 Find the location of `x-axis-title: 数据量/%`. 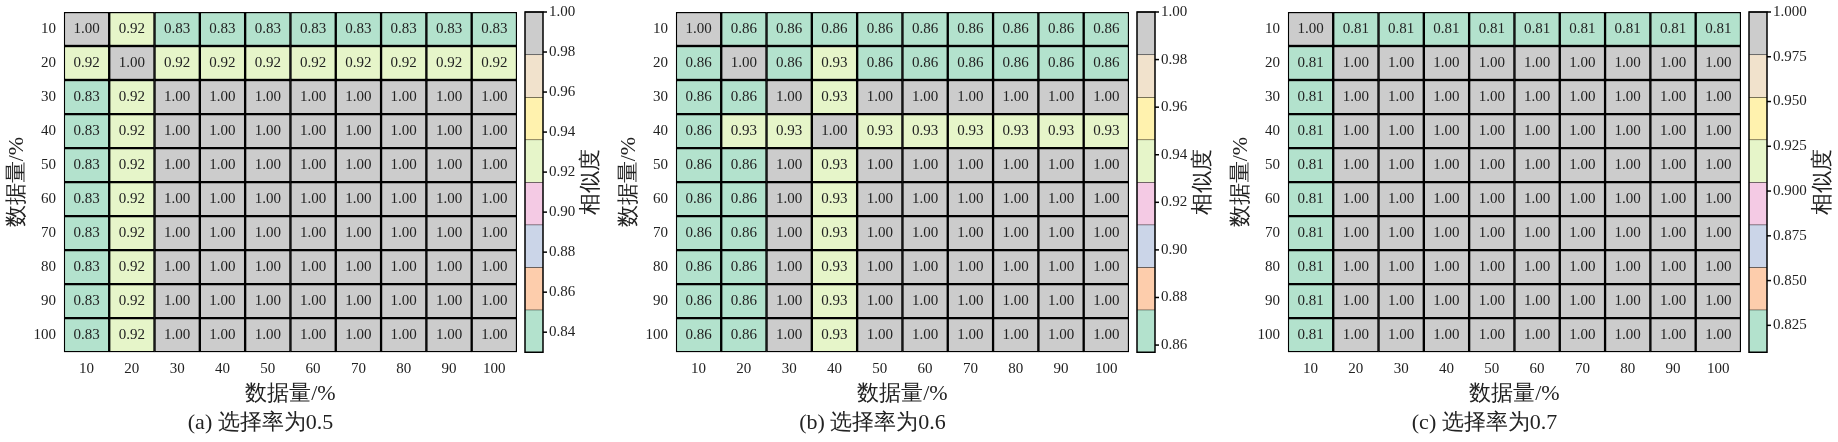

x-axis-title: 数据量/% is located at coordinates (1514, 393).